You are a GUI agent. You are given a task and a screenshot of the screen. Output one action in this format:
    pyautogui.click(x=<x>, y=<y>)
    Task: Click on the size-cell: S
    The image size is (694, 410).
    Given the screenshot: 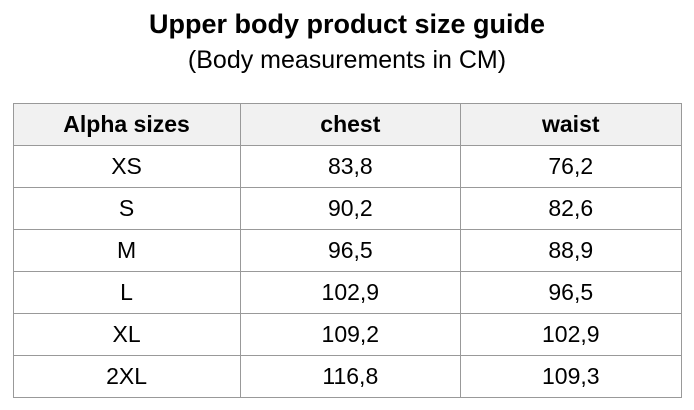 What is the action you would take?
    pyautogui.click(x=126, y=208)
    